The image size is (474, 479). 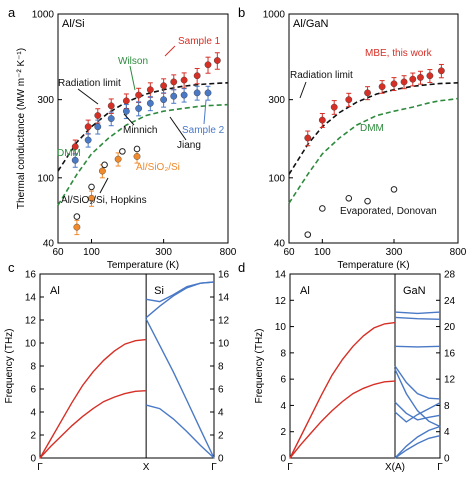 What do you see at coordinates (146, 467) in the screenshot?
I see `x-tick-label: X` at bounding box center [146, 467].